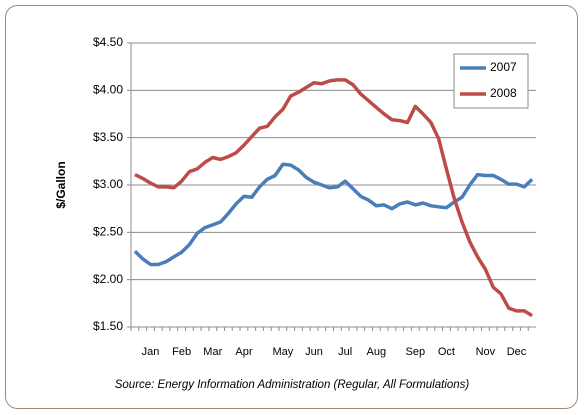 Image resolution: width=584 pixels, height=415 pixels. I want to click on x-tick-label: Sep, so click(415, 352).